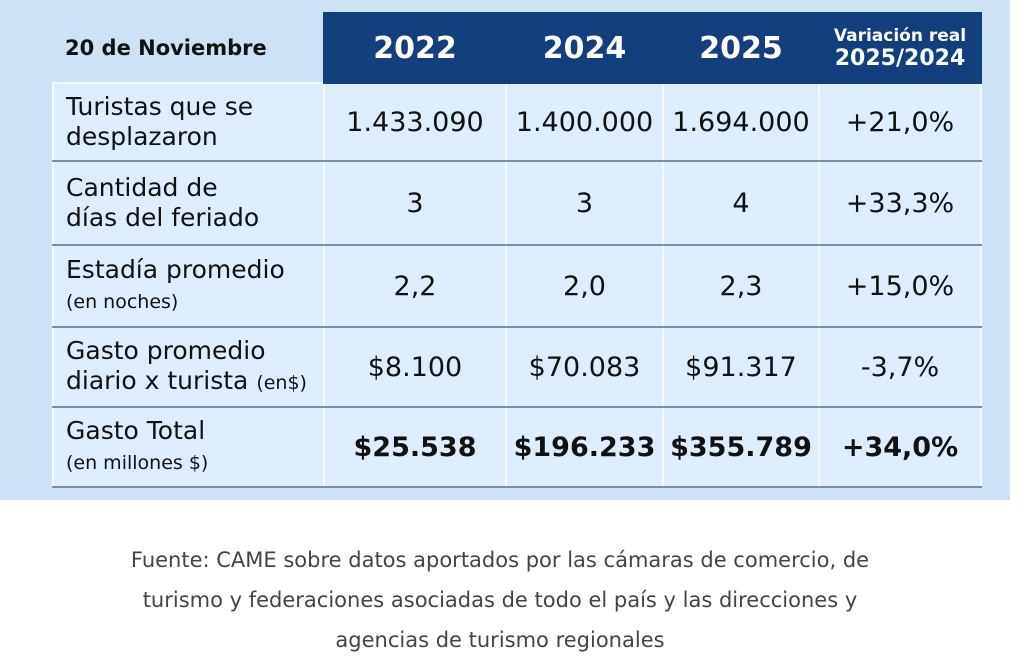  I want to click on label-line: diario x turista, so click(157, 380).